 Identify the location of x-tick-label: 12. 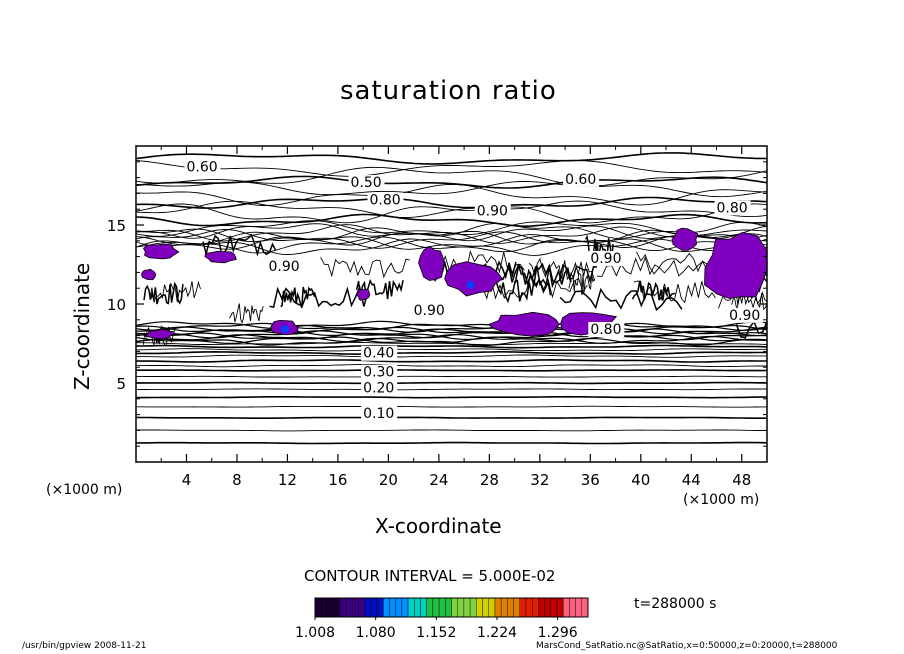
(287, 480).